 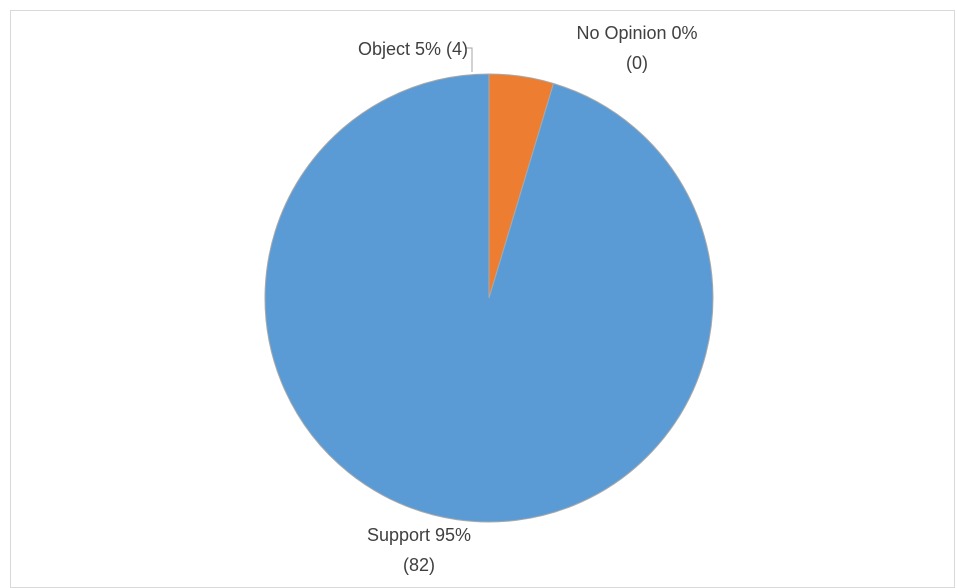 What do you see at coordinates (419, 565) in the screenshot?
I see `support-data-label-line2: (82)` at bounding box center [419, 565].